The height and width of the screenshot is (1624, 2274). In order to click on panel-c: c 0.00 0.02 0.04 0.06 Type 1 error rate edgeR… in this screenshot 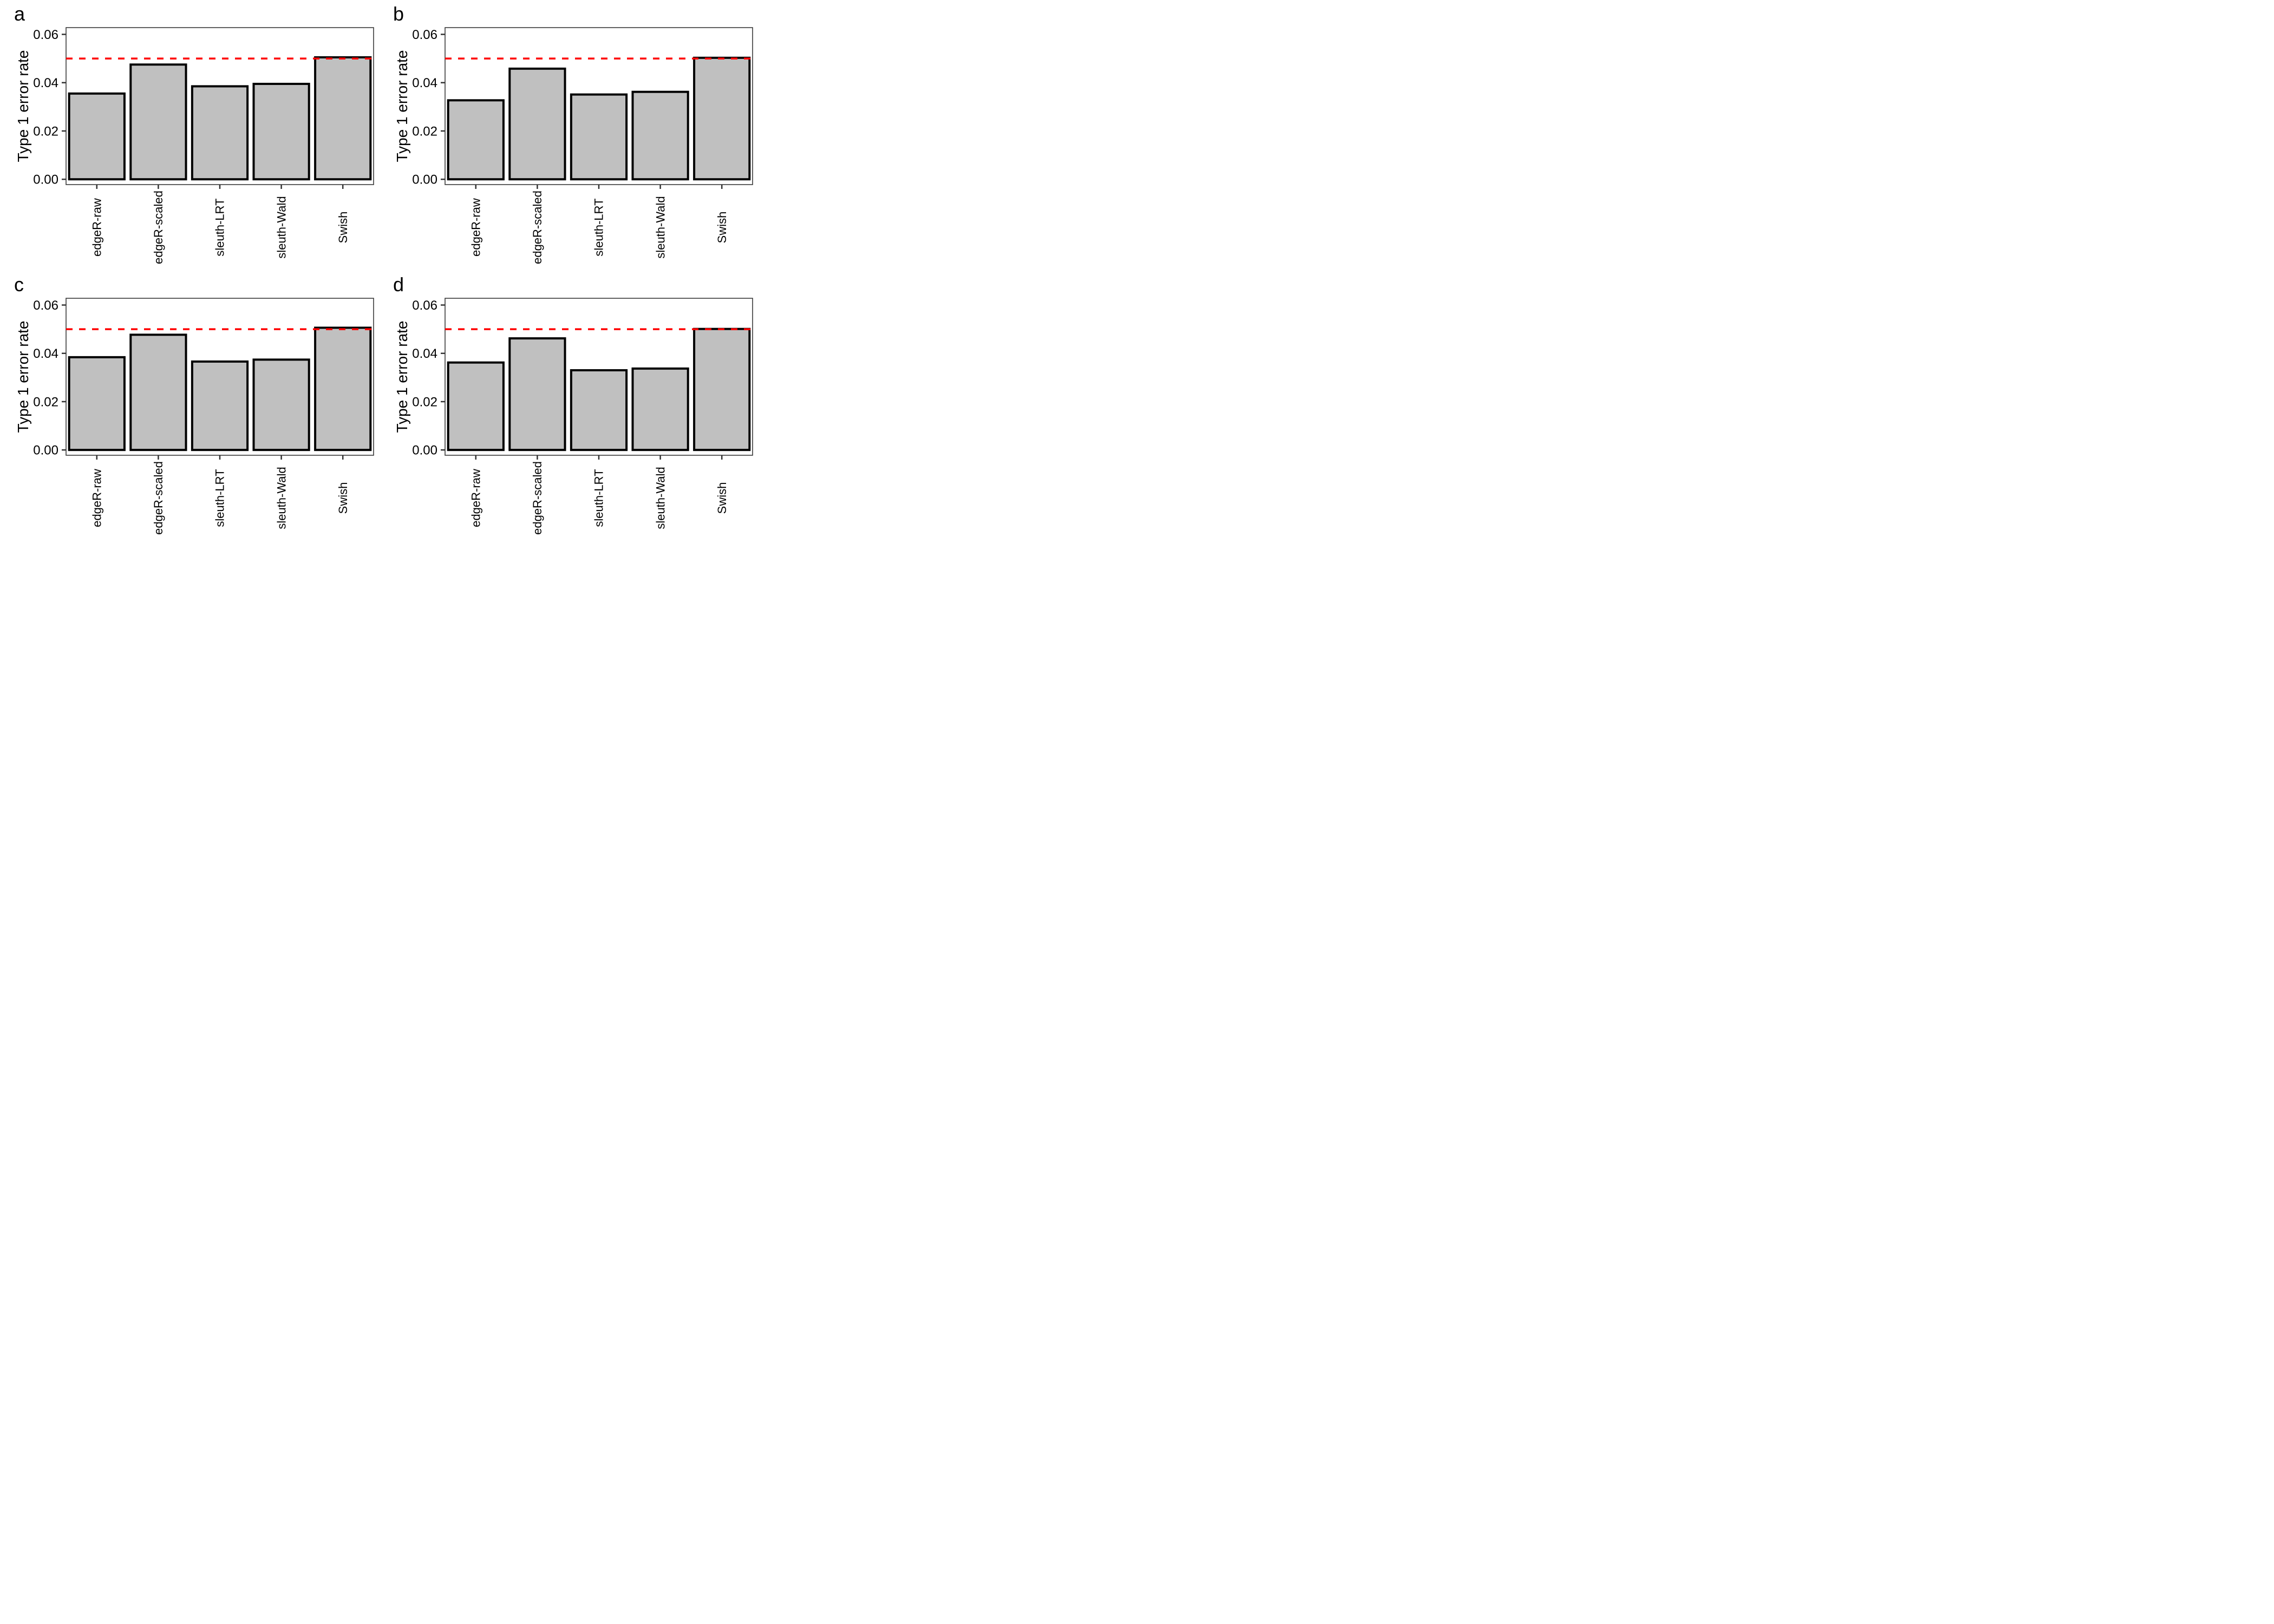, I will do `click(190, 406)`.